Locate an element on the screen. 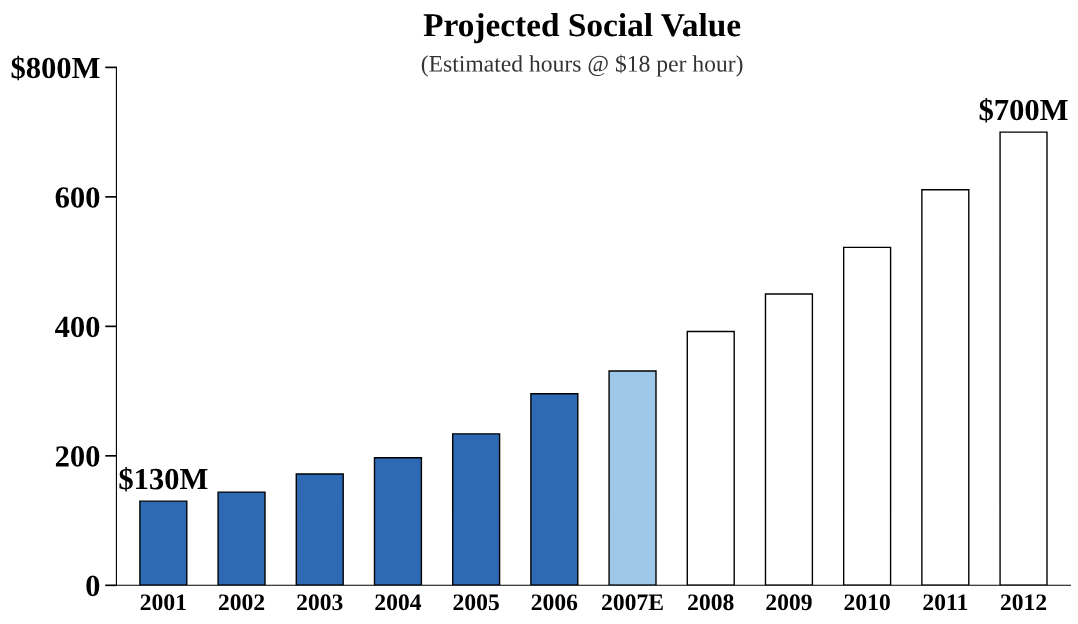  x-tick-label: 2011 is located at coordinates (945, 602).